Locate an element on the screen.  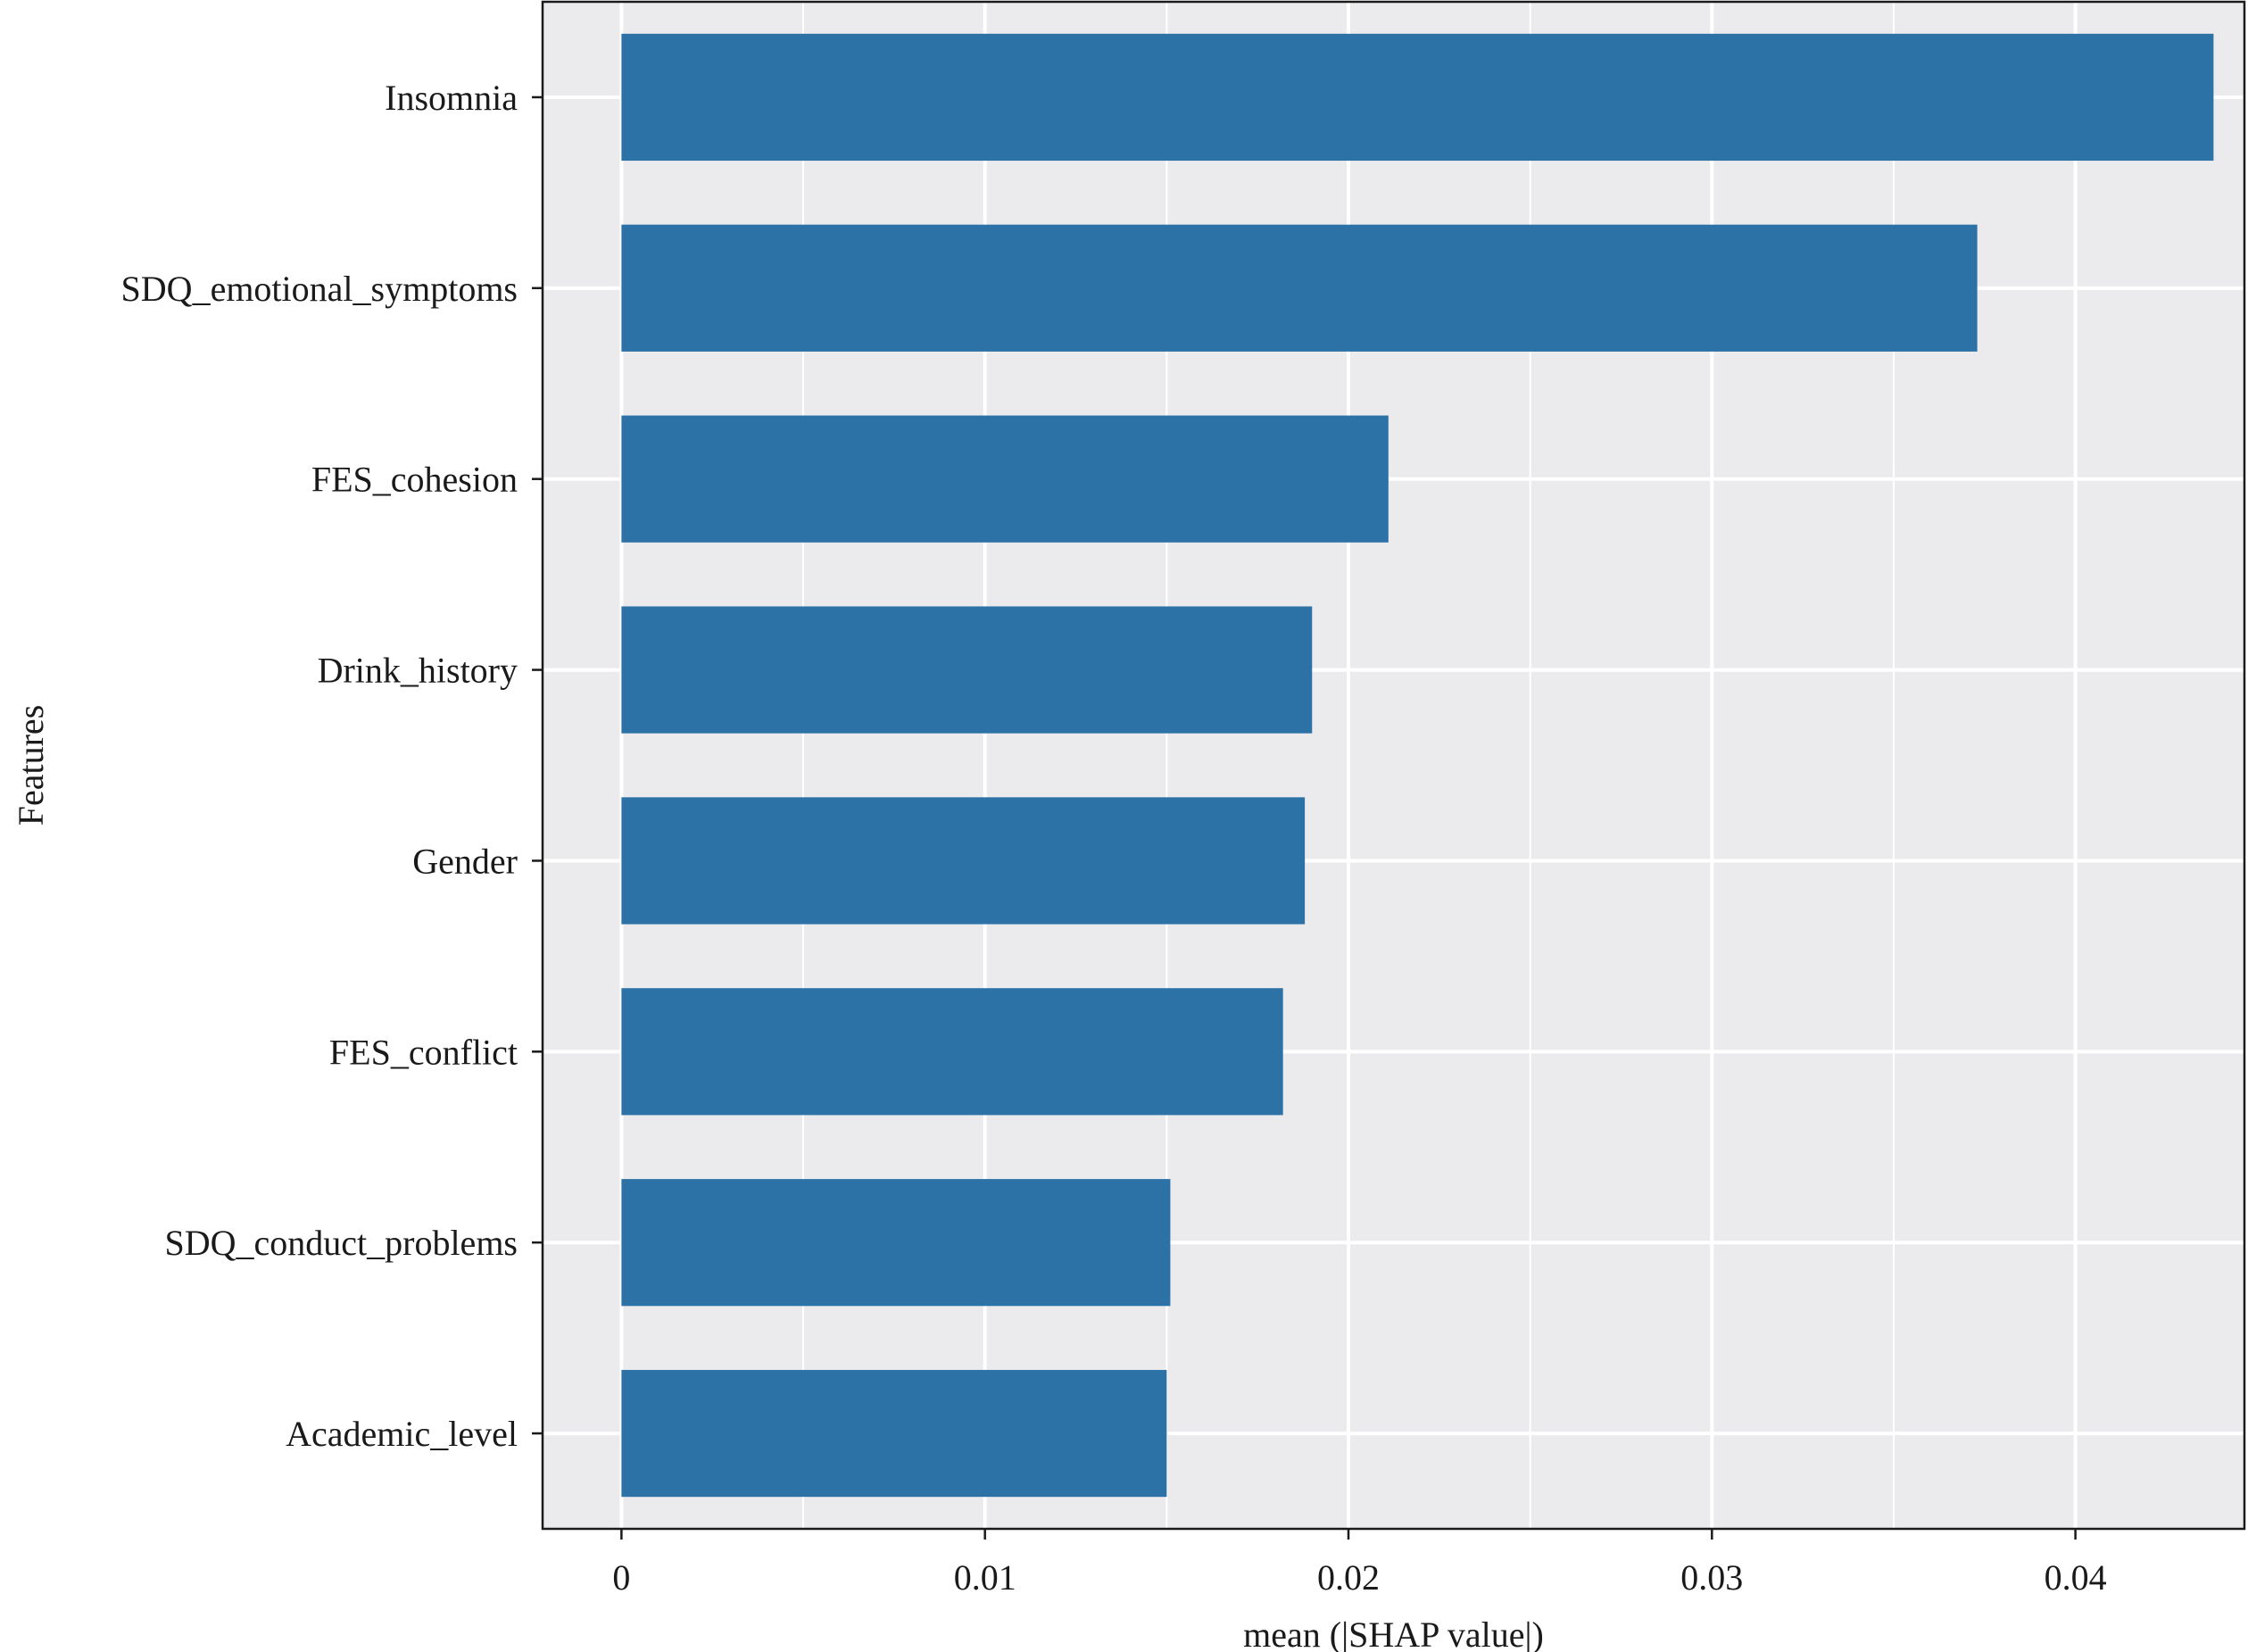
y-tick-label: Insomnia is located at coordinates (451, 98).